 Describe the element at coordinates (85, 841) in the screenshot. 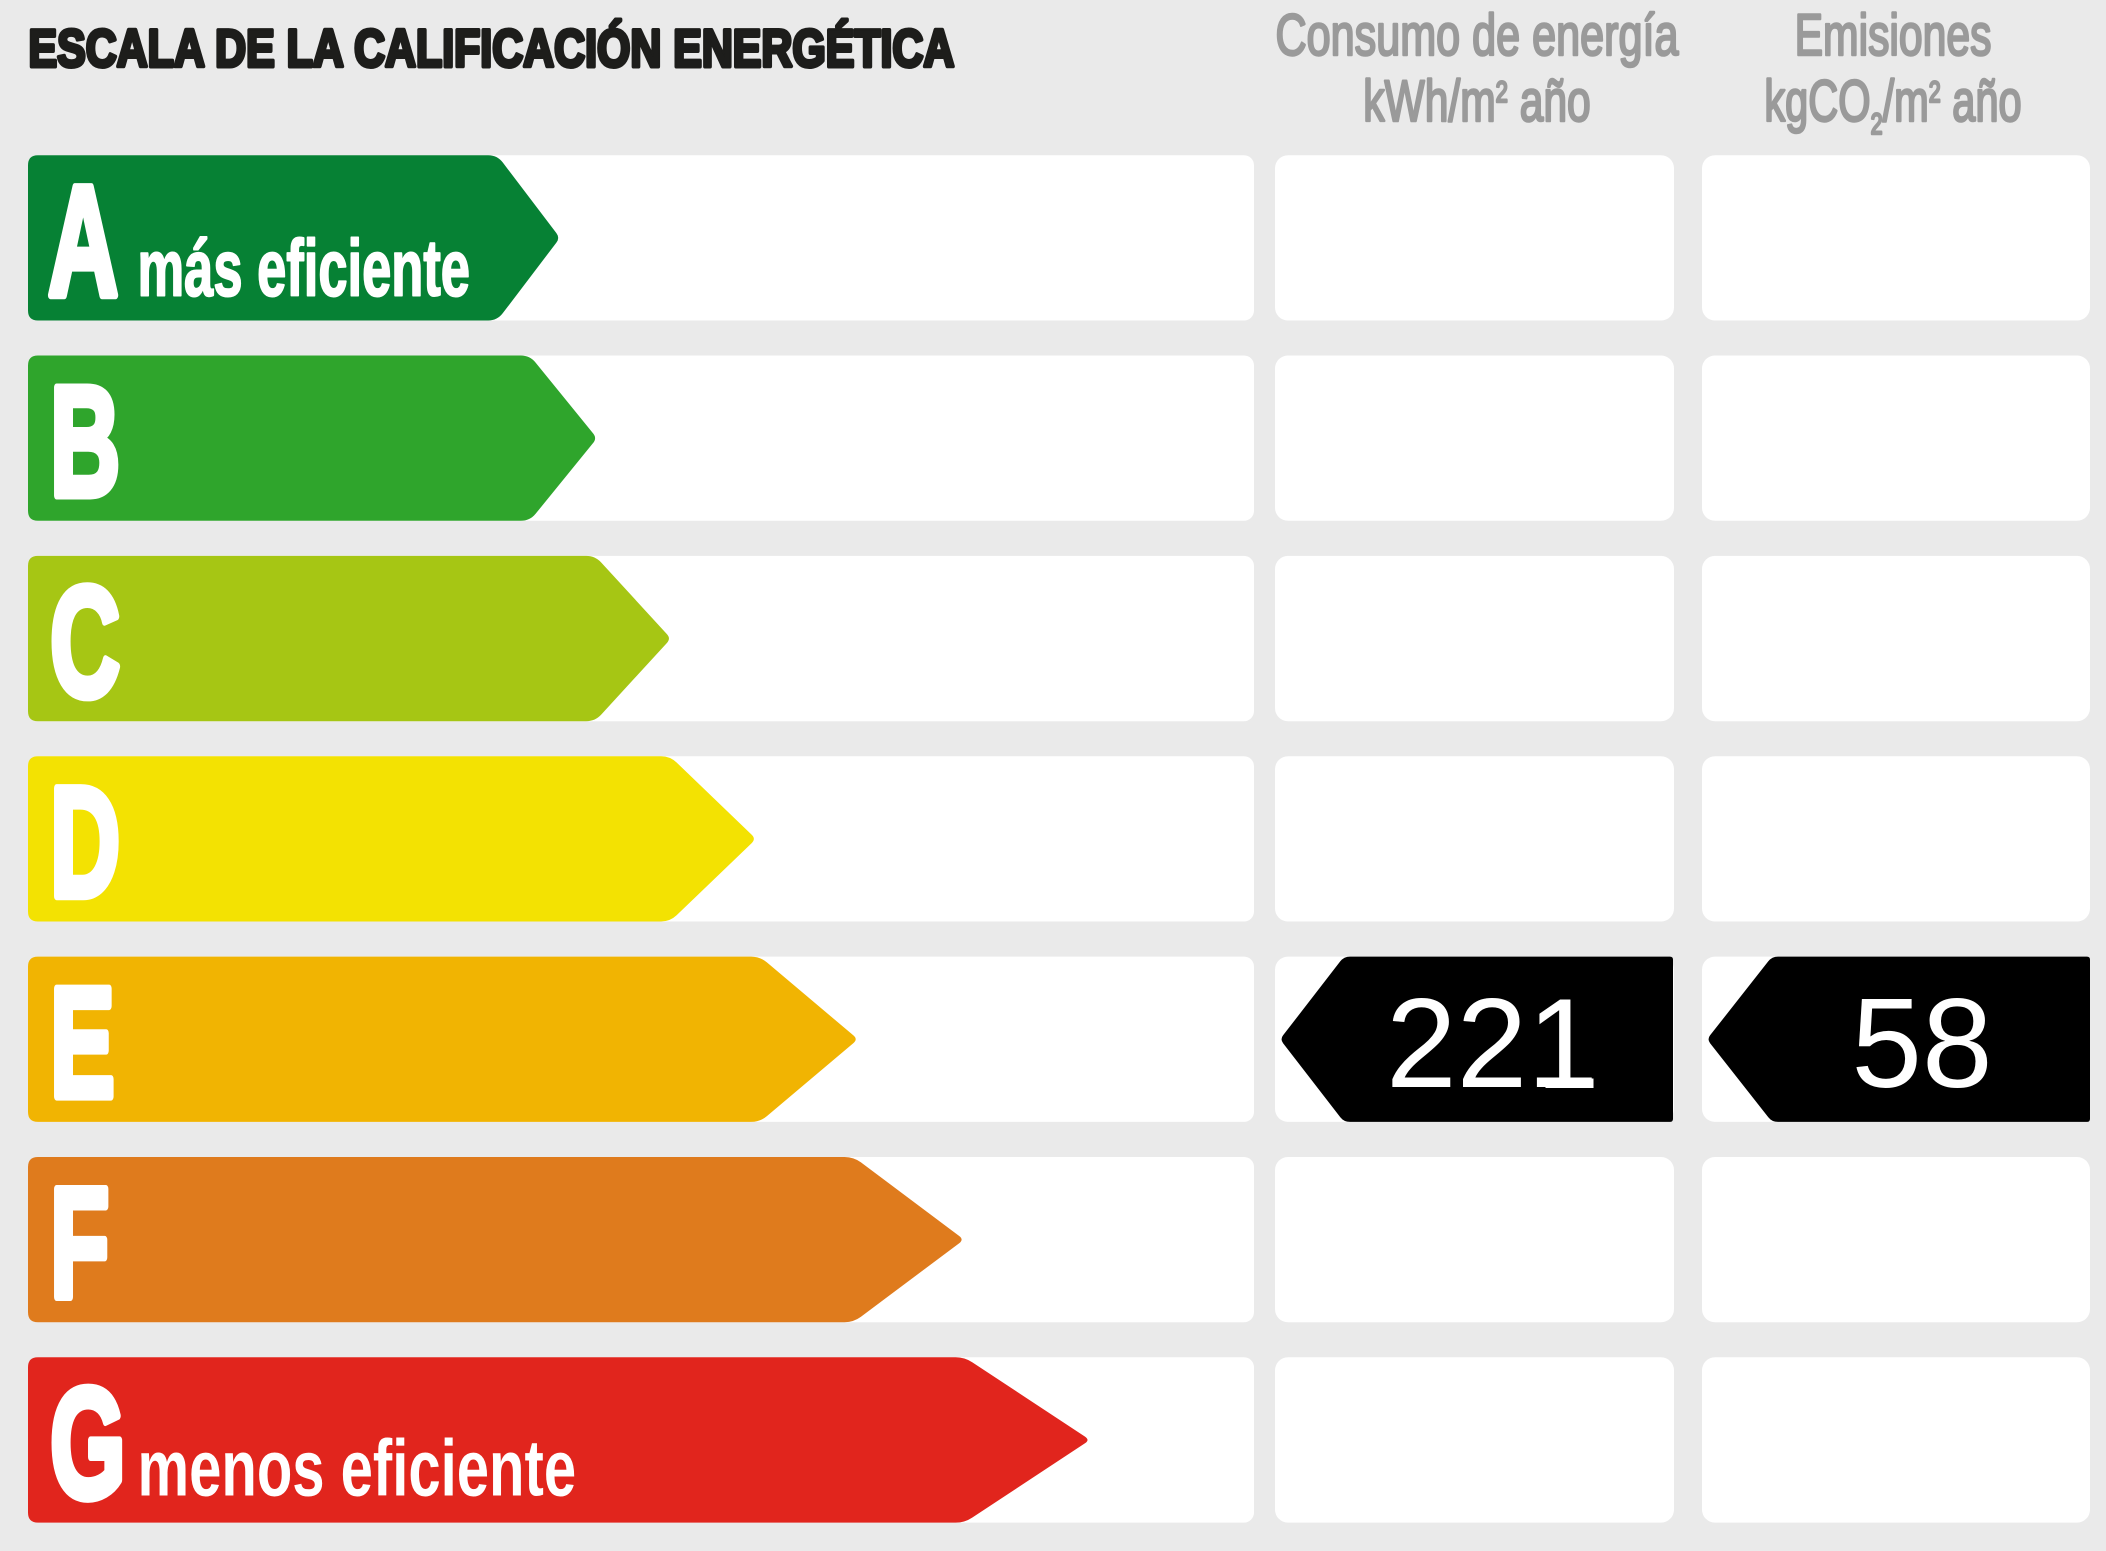

I see `svg-text: D` at that location.